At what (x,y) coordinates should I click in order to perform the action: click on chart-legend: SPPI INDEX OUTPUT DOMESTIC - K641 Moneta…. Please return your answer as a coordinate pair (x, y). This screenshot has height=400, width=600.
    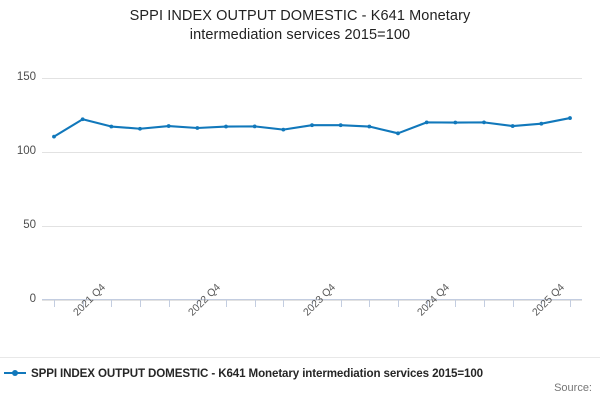
    Looking at the image, I should click on (300, 373).